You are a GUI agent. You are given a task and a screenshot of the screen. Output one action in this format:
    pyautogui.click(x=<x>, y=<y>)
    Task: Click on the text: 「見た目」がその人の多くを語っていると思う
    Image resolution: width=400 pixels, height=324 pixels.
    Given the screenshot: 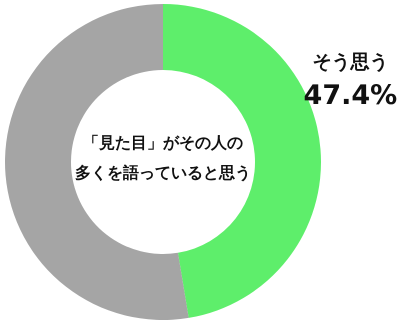 What is the action you would take?
    pyautogui.click(x=163, y=157)
    